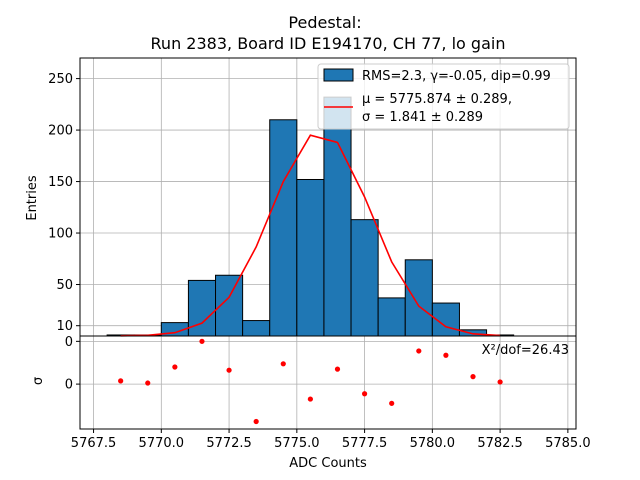  I want to click on x-tick-label-3: 5775.0, so click(297, 443).